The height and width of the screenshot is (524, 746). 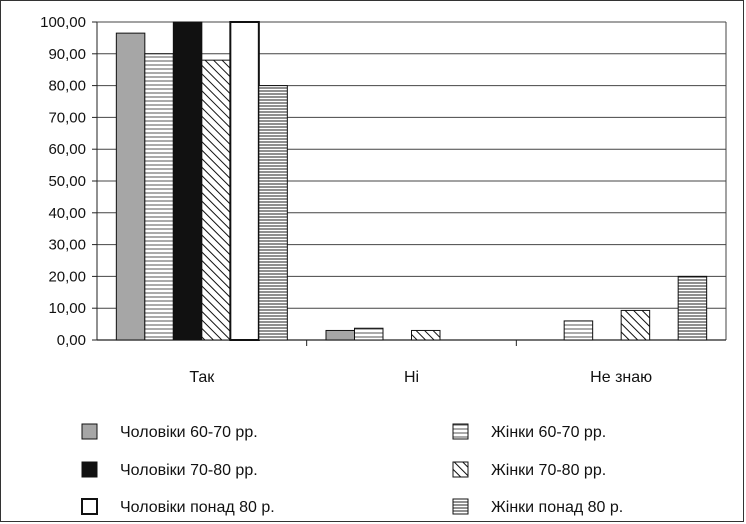 What do you see at coordinates (67, 117) in the screenshot?
I see `y-tick-label: 70,00` at bounding box center [67, 117].